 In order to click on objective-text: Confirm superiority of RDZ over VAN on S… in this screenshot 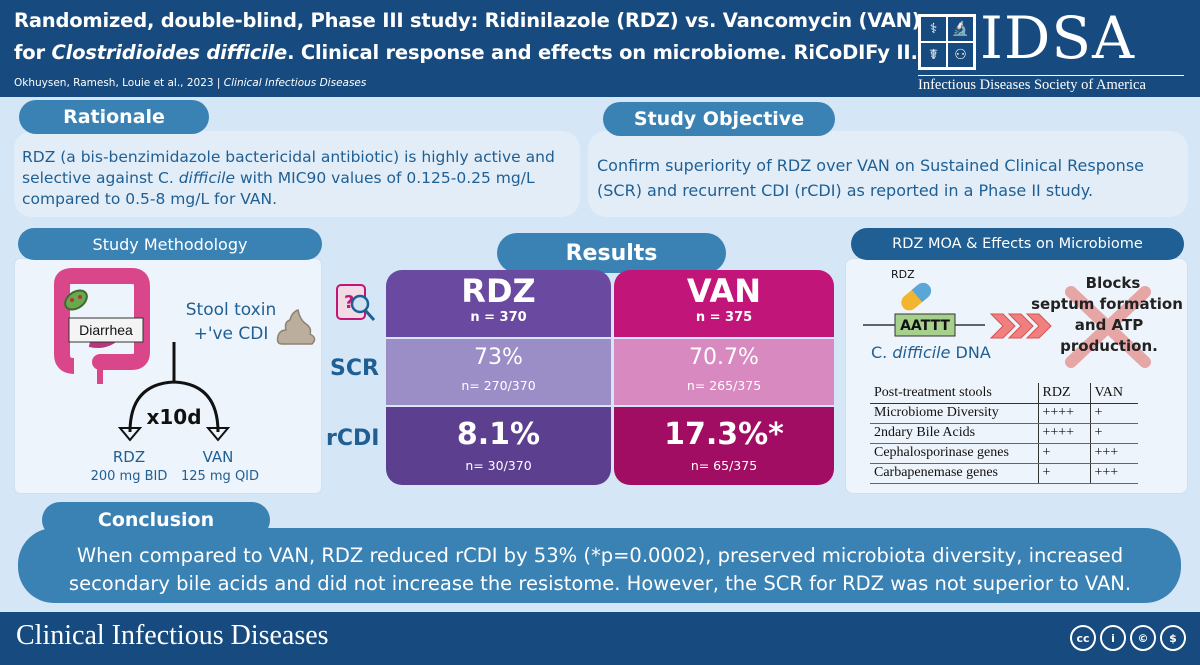, I will do `click(870, 178)`.